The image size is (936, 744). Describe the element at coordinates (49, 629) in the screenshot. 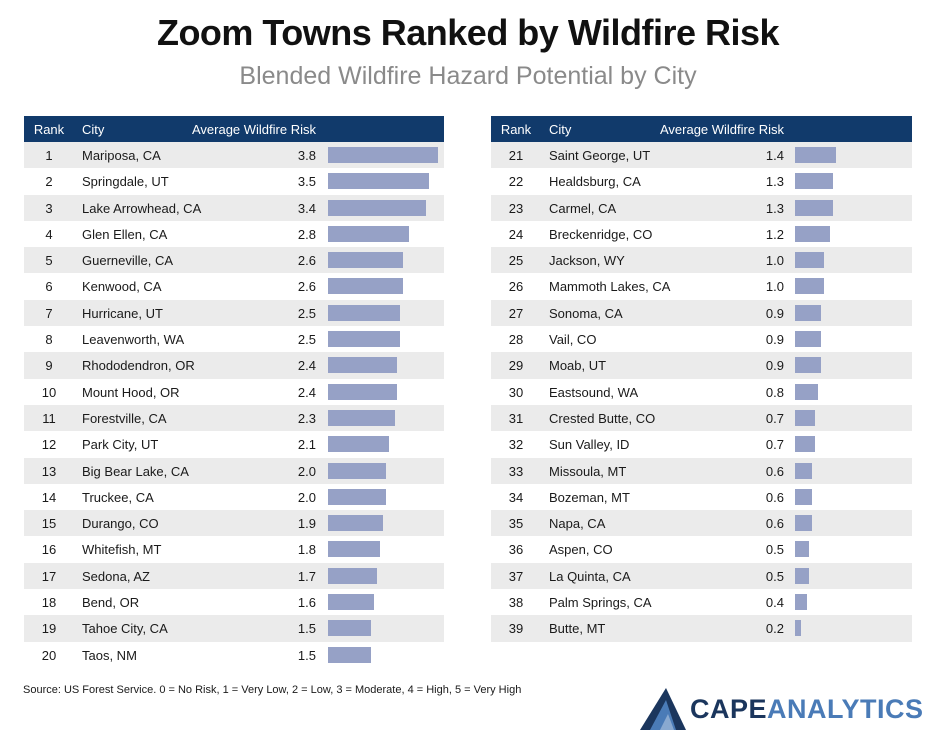

I see `rank-cell: 19` at that location.